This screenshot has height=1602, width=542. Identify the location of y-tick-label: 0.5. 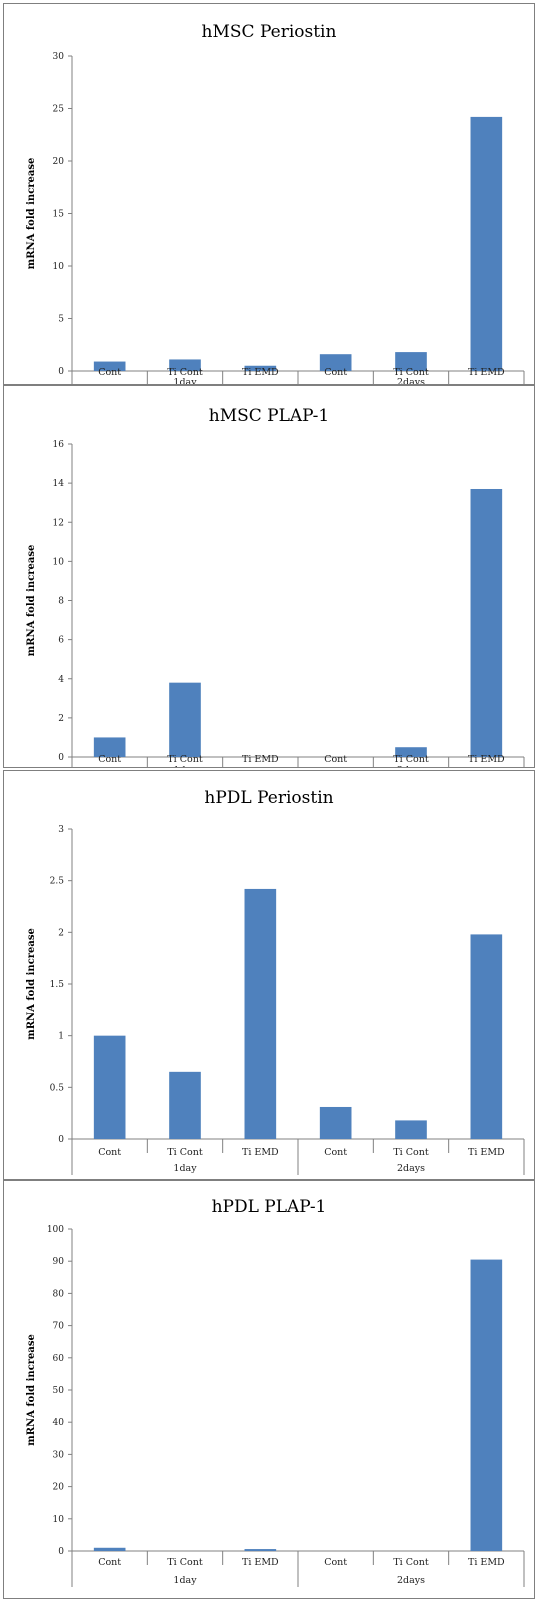
(57, 1088).